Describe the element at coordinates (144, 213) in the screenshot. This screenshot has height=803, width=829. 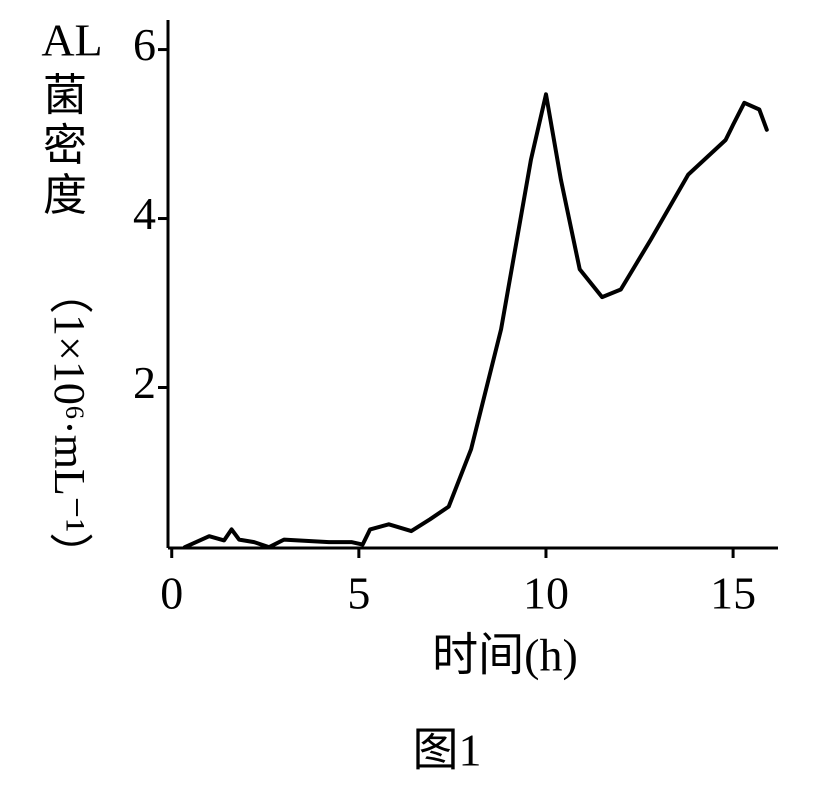
I see `y-tick-label: 4` at that location.